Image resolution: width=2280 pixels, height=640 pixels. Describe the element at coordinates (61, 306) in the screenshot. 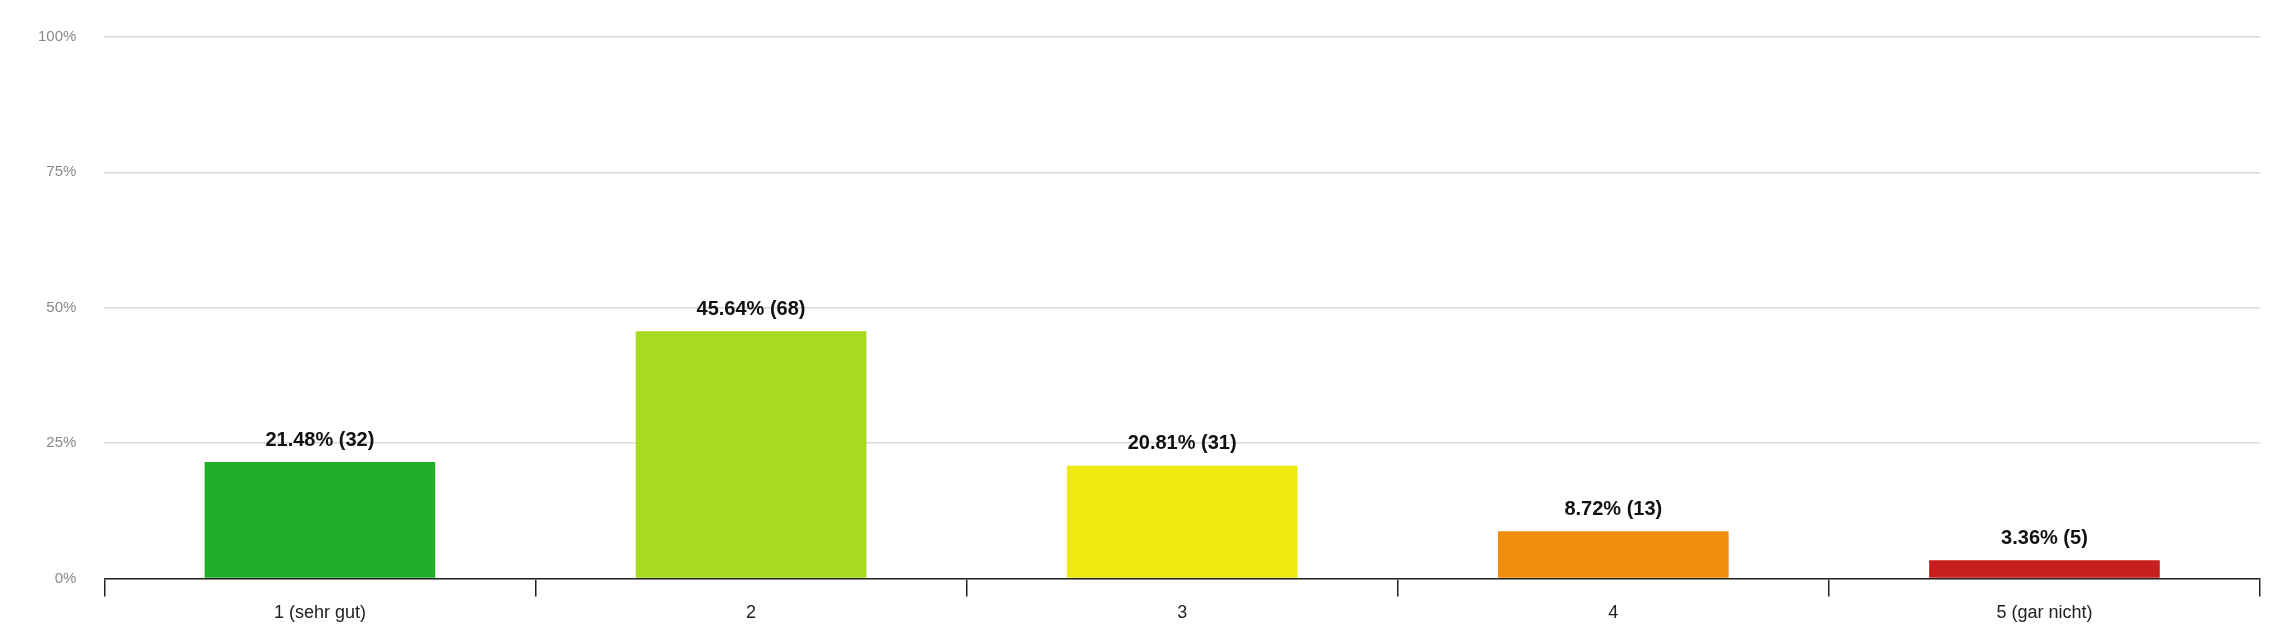

I see `y-tick-label: 50%` at that location.